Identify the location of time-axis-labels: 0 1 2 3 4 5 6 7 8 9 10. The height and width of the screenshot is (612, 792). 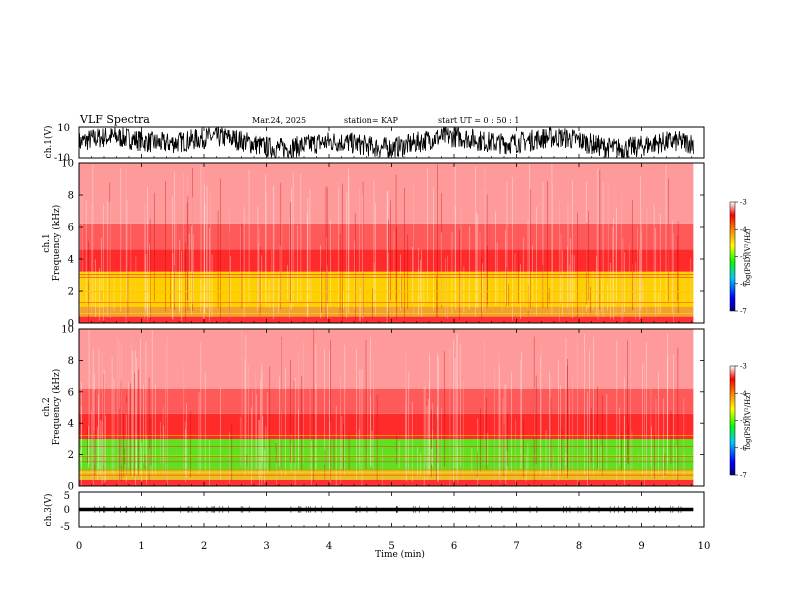
(393, 546).